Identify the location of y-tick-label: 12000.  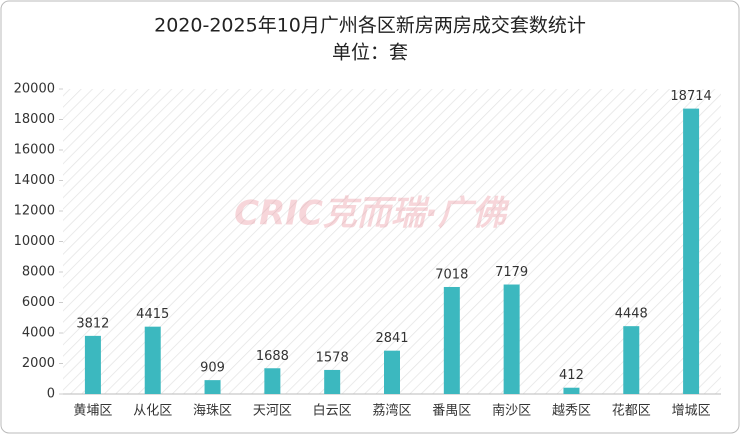
(34, 211).